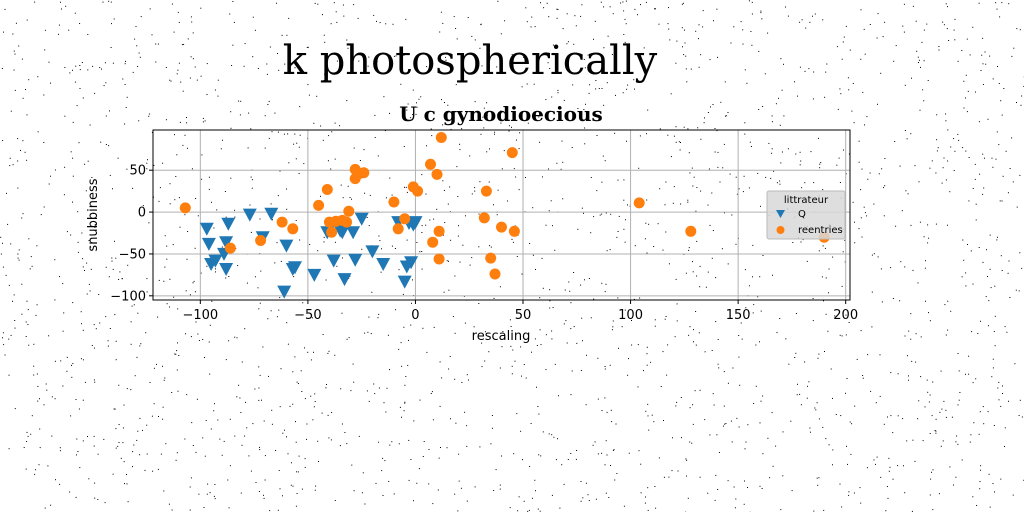  I want to click on point-reentries, so click(405, 219).